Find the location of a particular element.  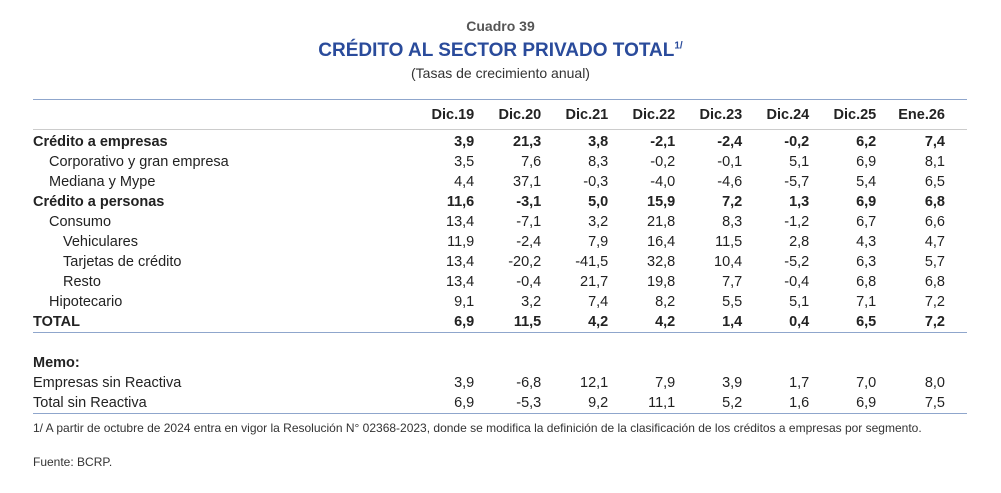

cell-value: 0,4 is located at coordinates (798, 322).